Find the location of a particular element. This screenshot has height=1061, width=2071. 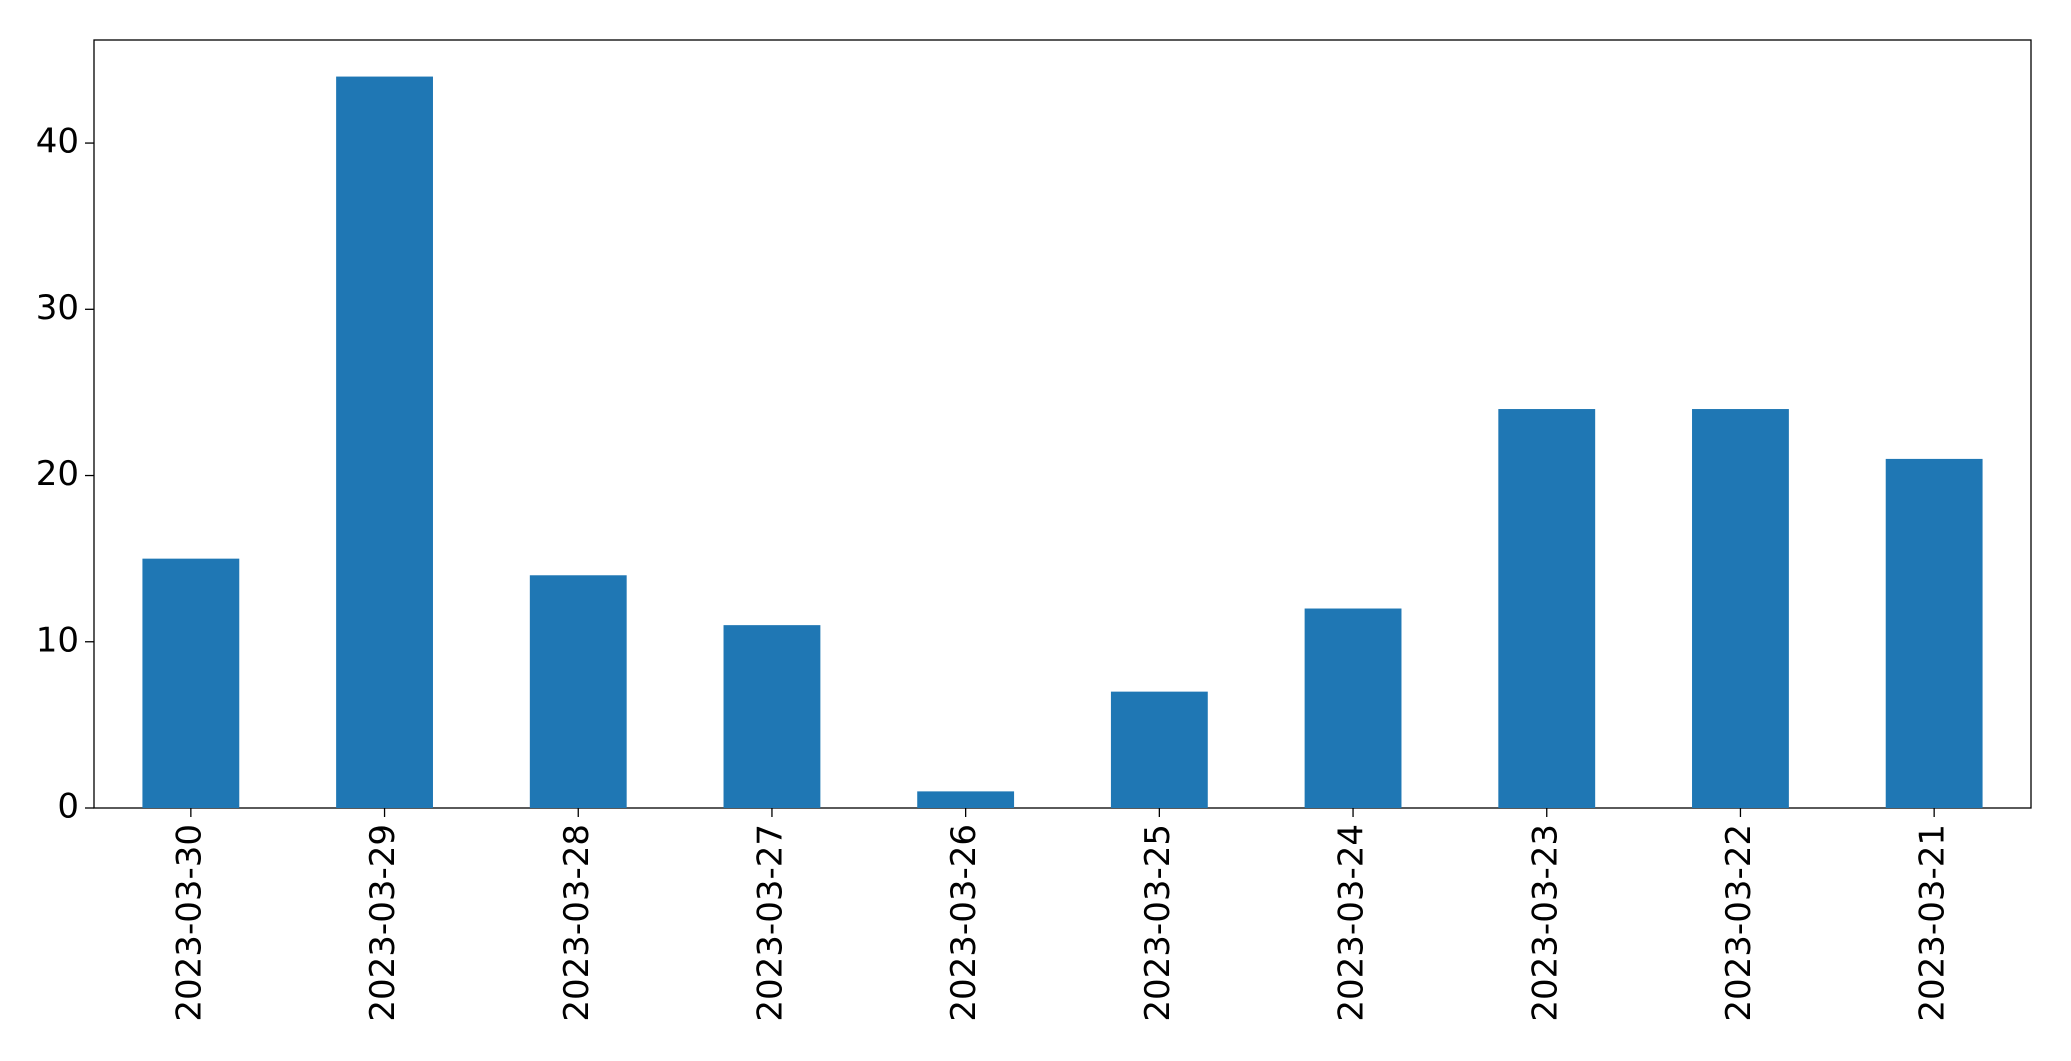

y-tick-label: 10 is located at coordinates (57, 640).